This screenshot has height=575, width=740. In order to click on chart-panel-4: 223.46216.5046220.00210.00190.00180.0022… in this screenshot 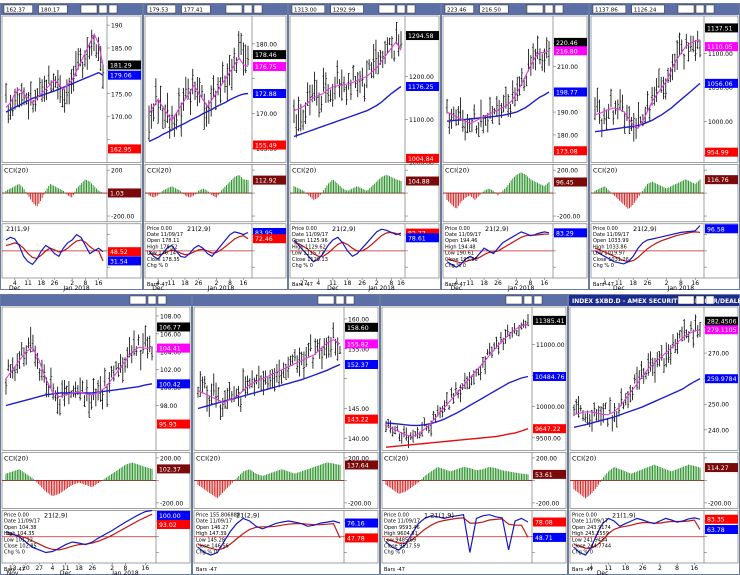, I will do `click(515, 147)`.